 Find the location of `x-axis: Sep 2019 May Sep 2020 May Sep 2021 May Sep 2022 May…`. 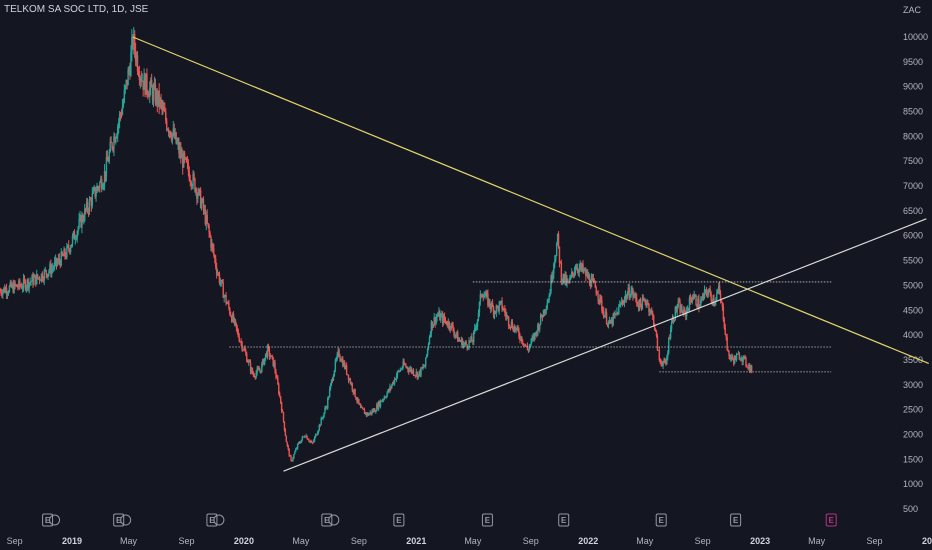

x-axis: Sep 2019 May Sep 2020 May Sep 2021 May Sep 2022 May… is located at coordinates (469, 541).